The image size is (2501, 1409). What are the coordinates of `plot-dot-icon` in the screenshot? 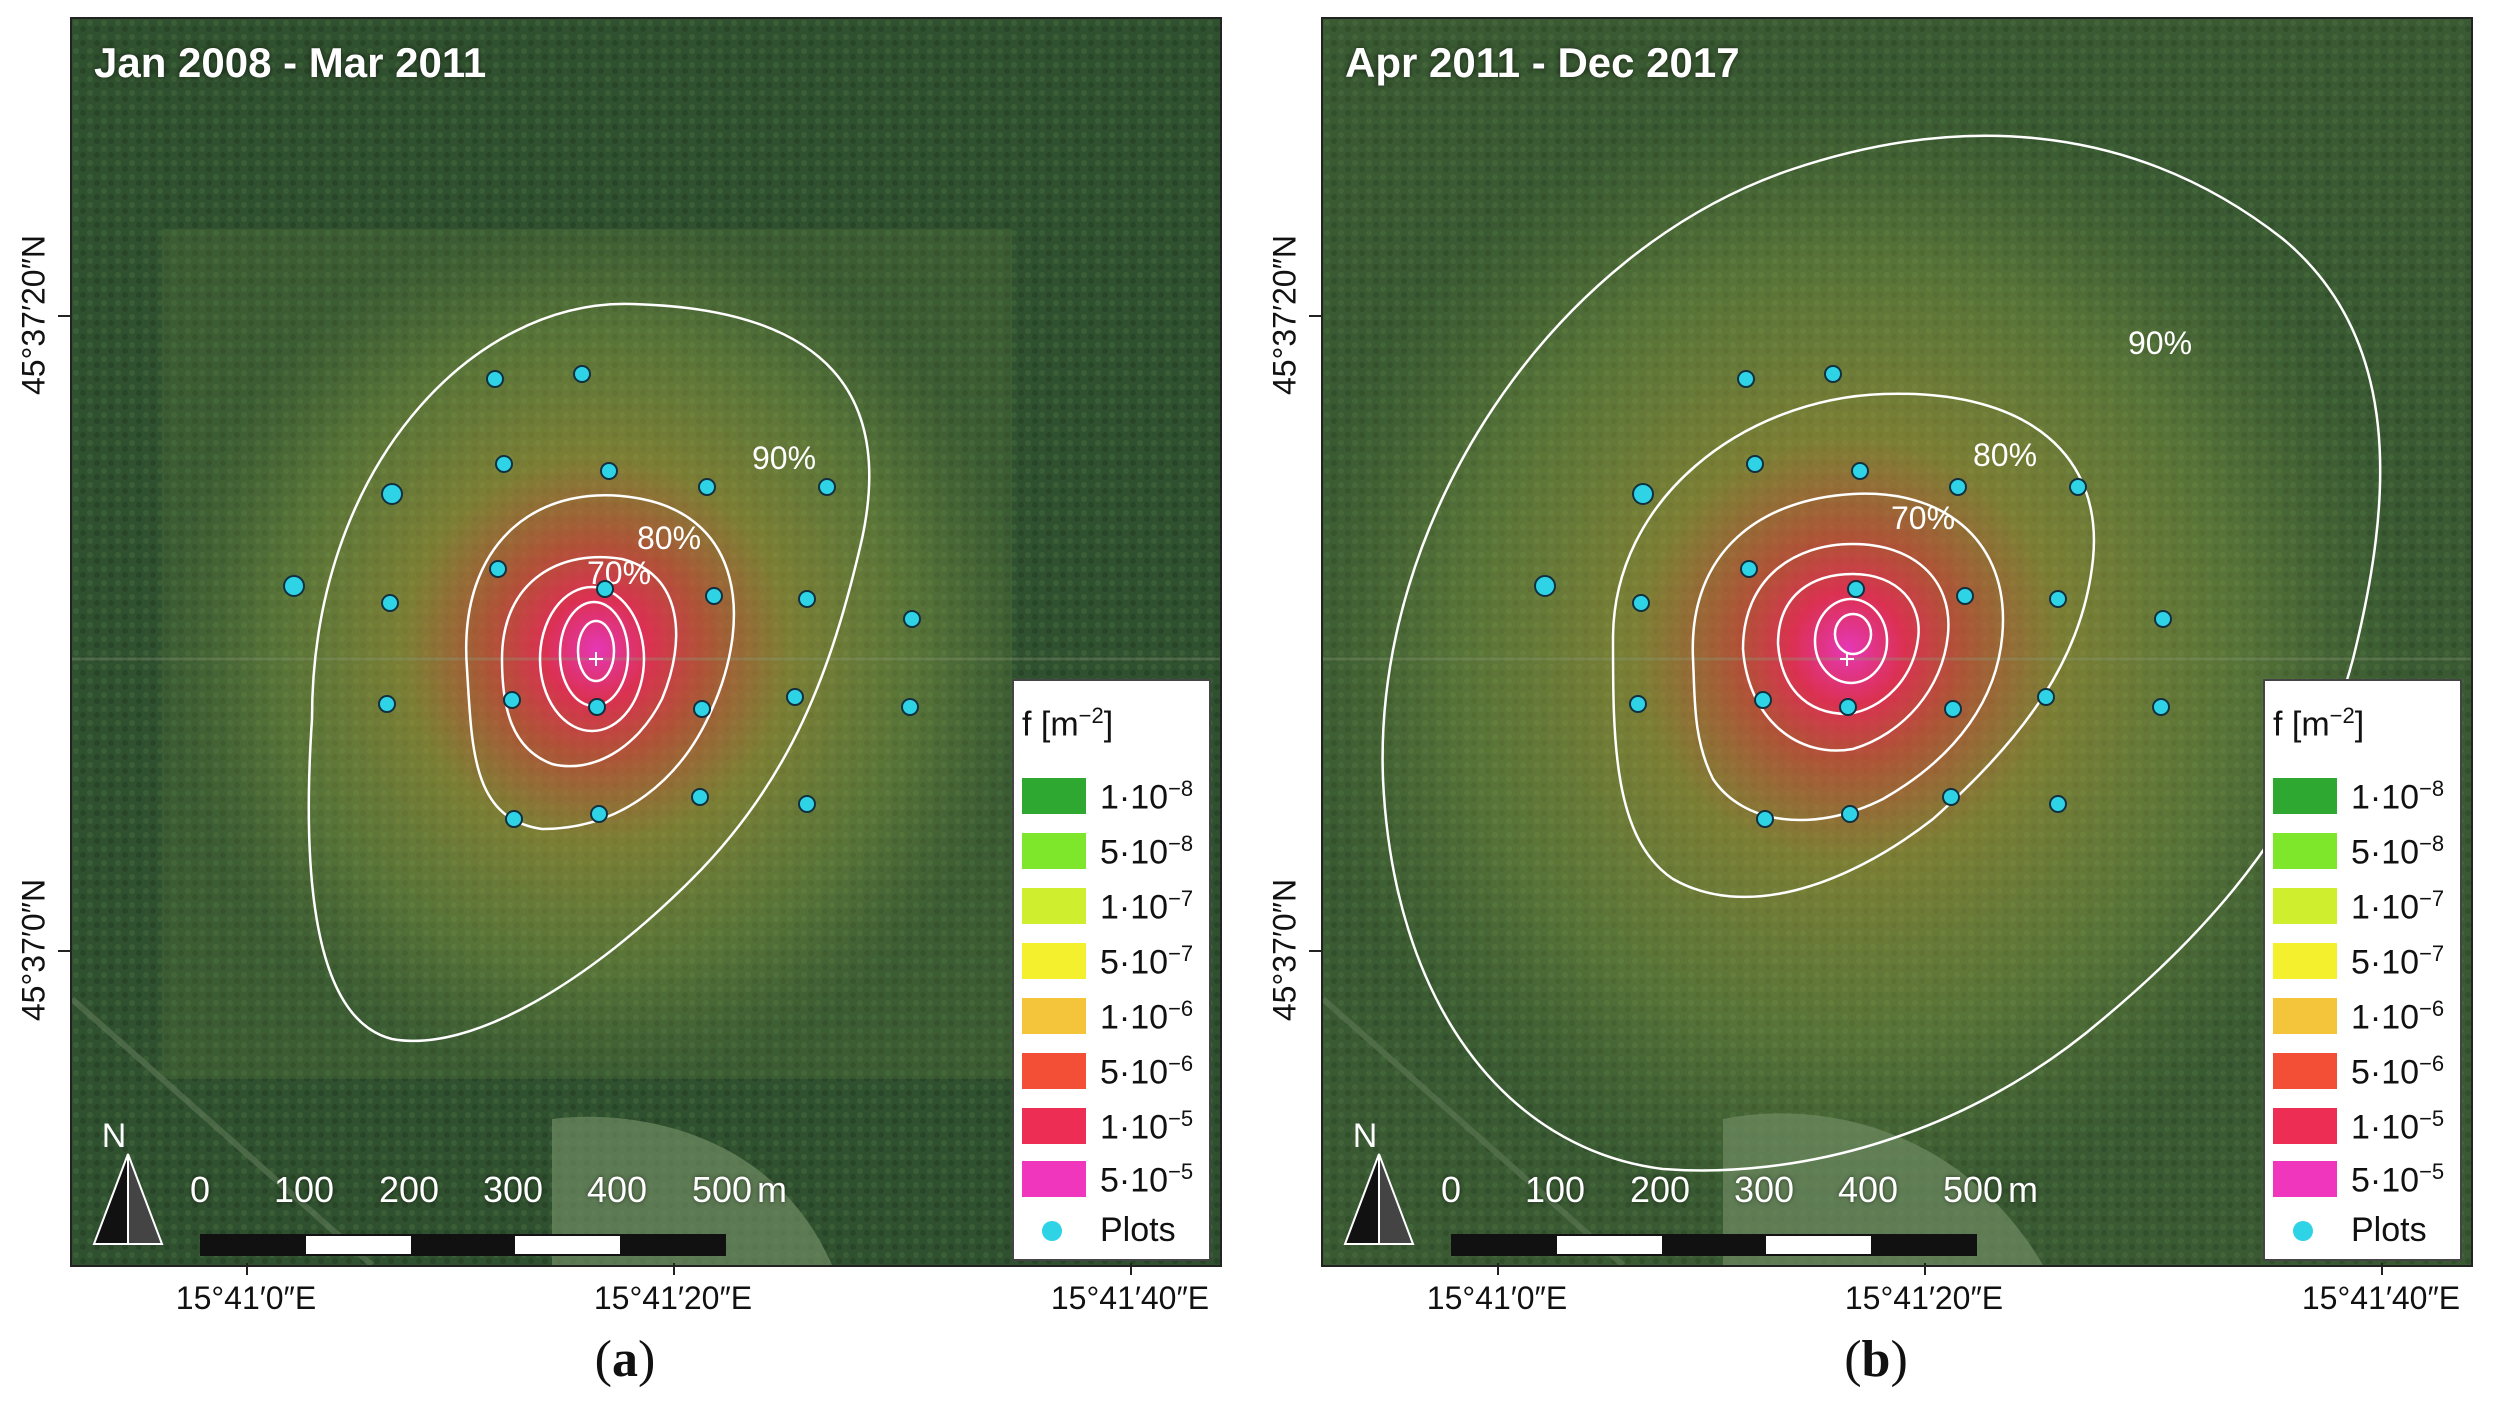 It's located at (1052, 1231).